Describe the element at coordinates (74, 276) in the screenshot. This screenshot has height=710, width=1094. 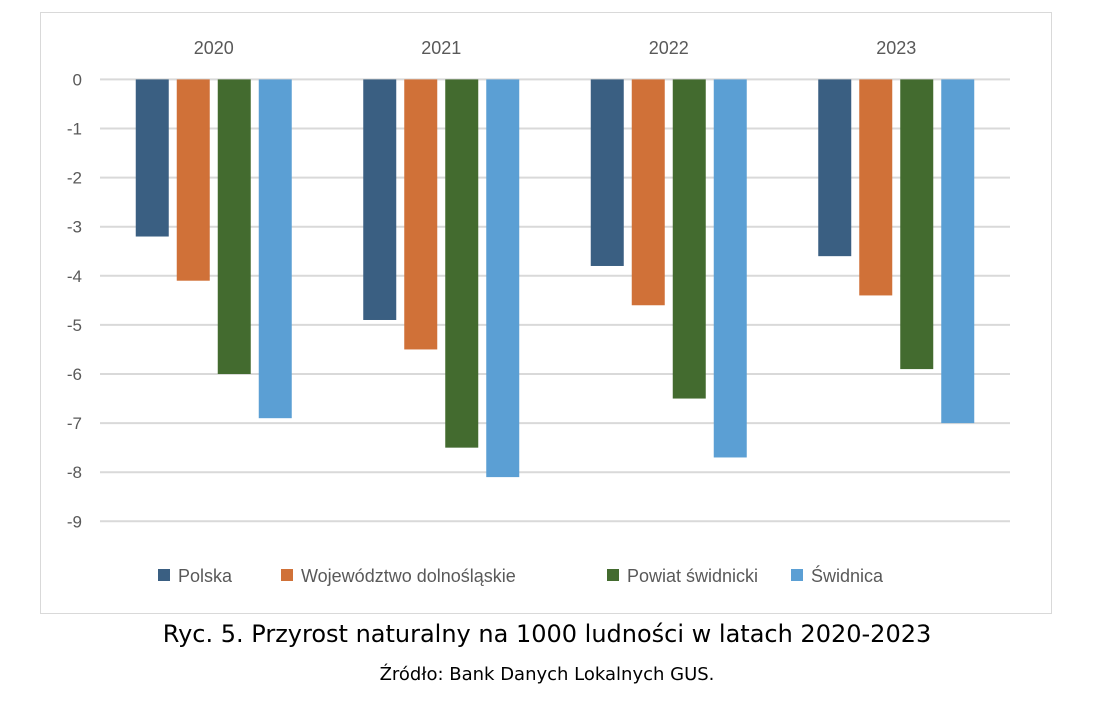
I see `y-tick-label: -4` at that location.